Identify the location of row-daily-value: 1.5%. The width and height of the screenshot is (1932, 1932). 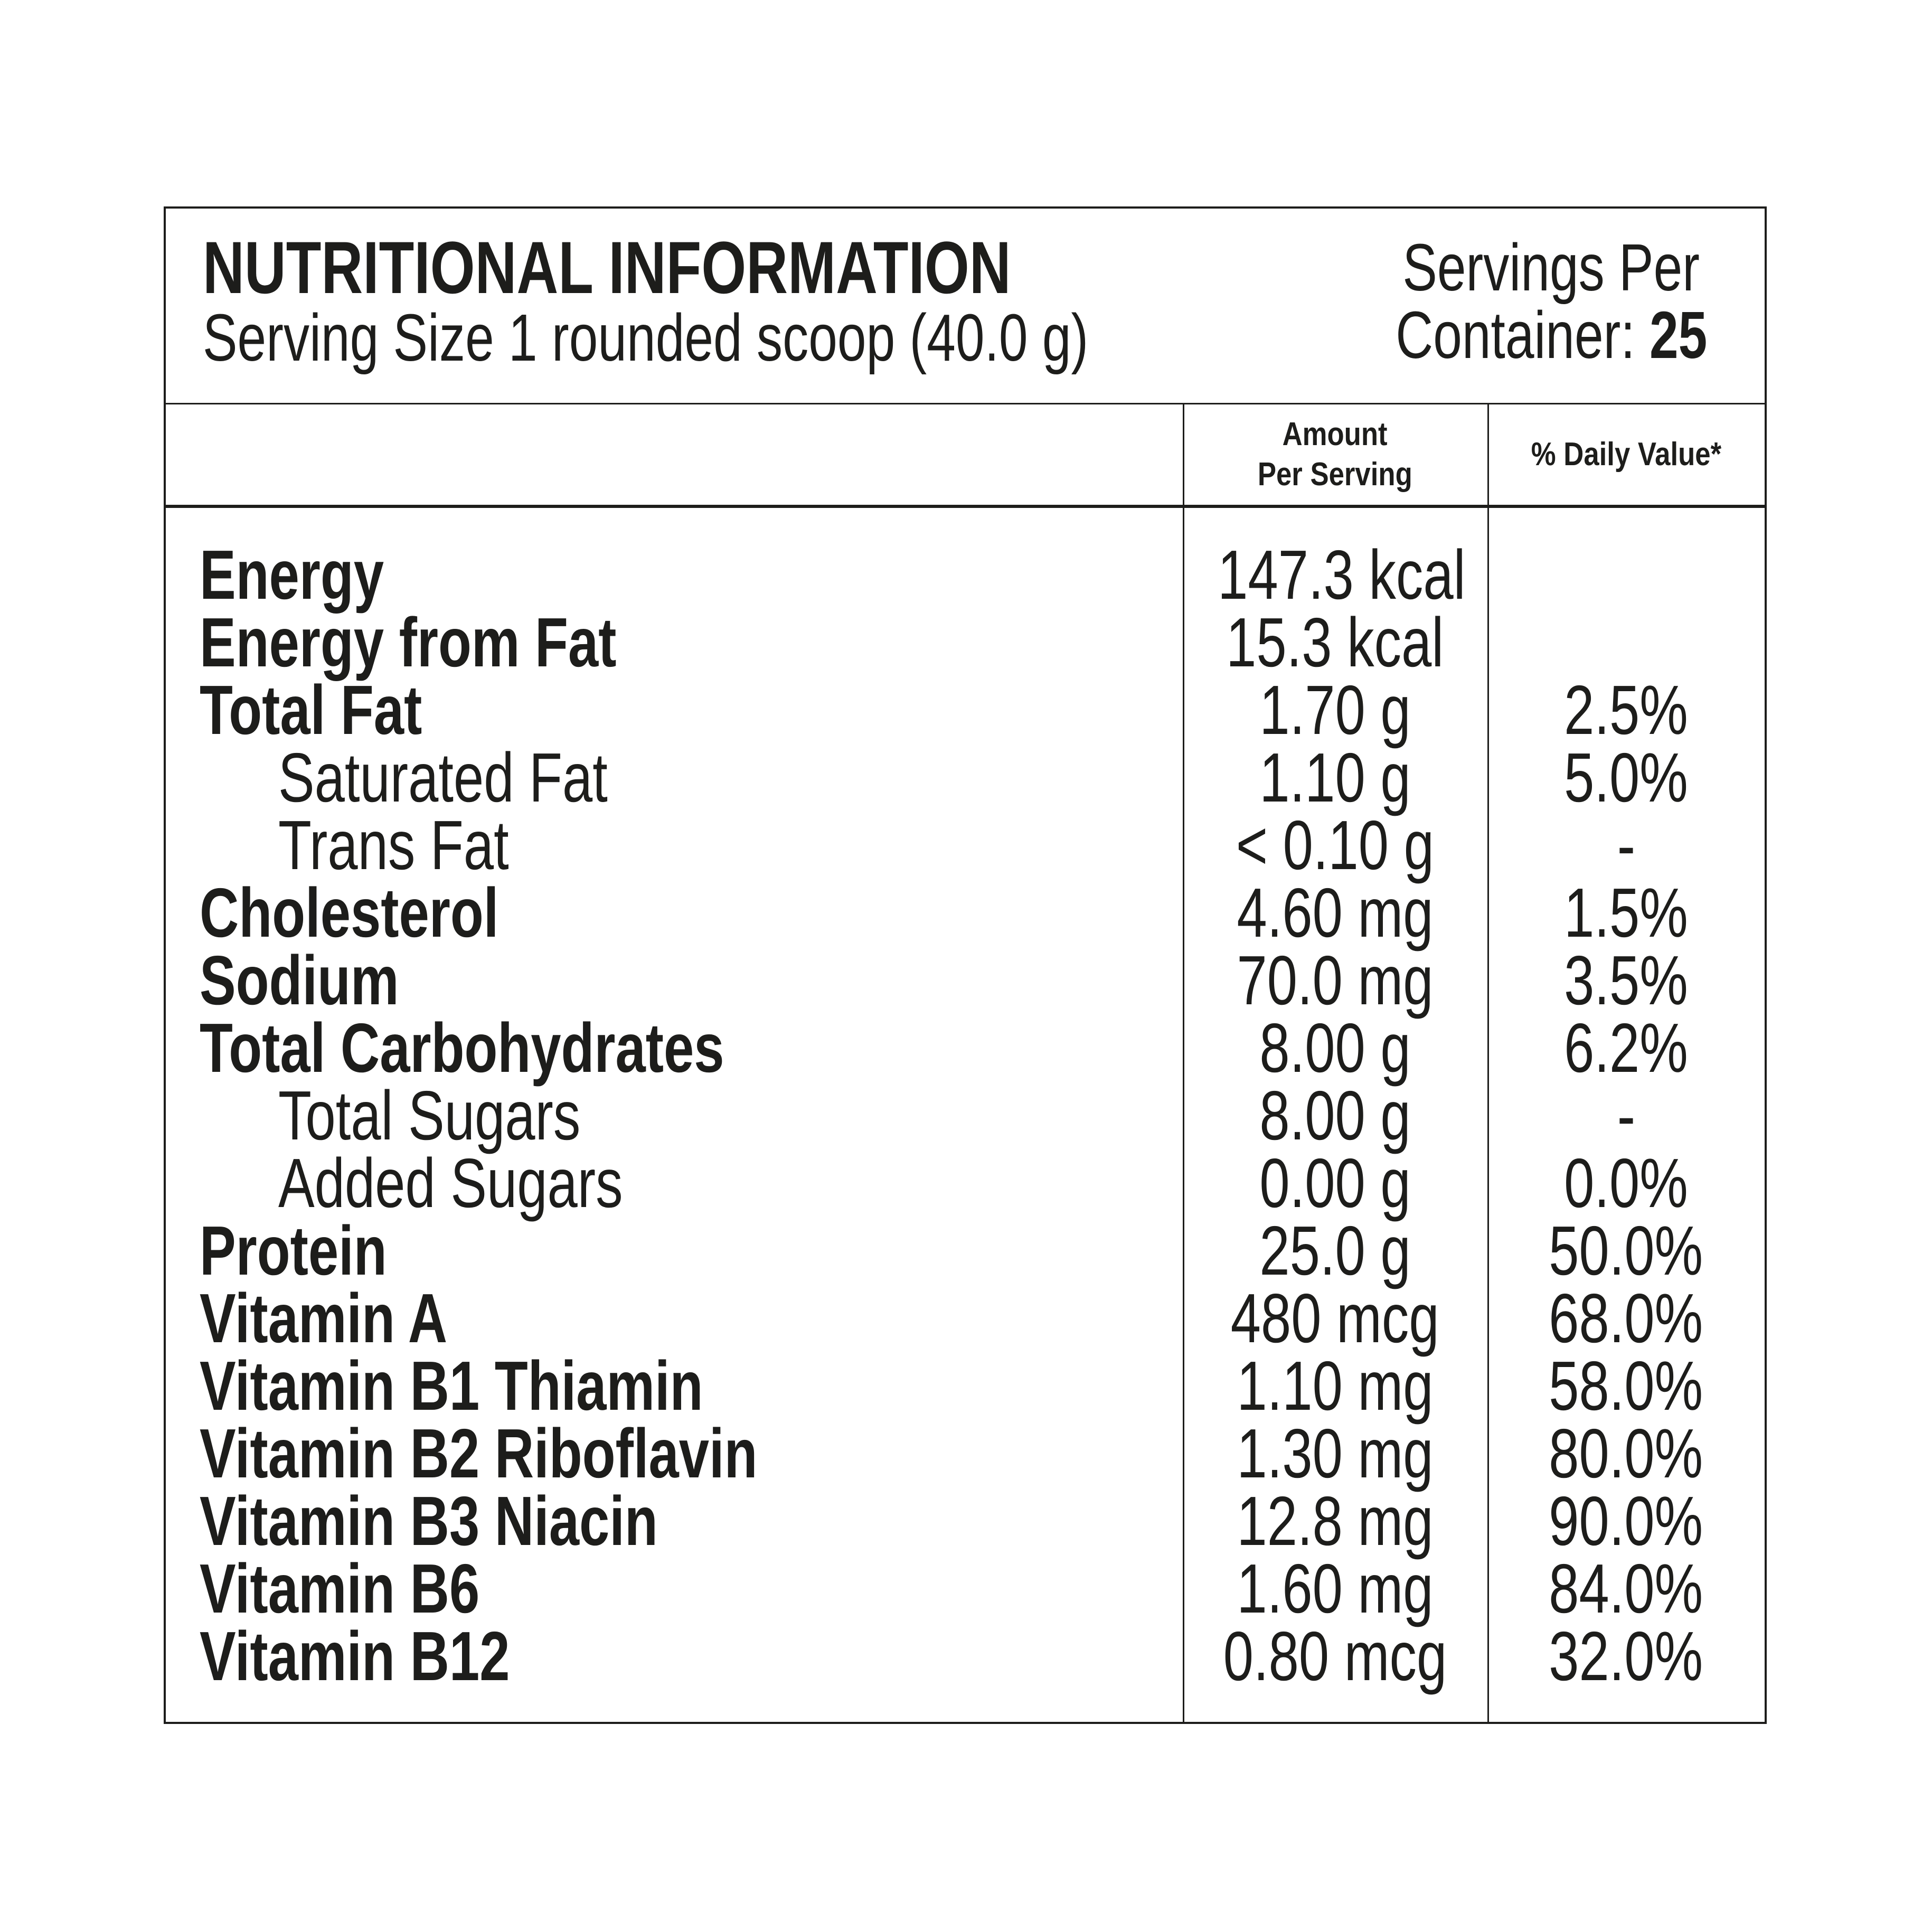
(1626, 913).